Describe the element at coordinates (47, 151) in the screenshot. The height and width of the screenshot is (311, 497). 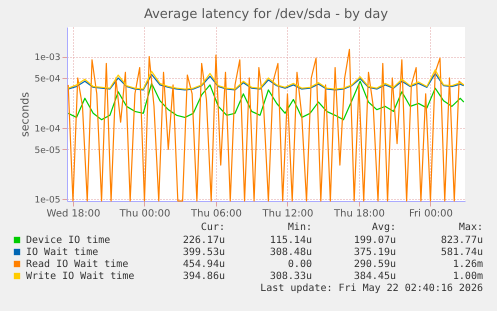
I see `y-tick-label: 5e-05` at that location.